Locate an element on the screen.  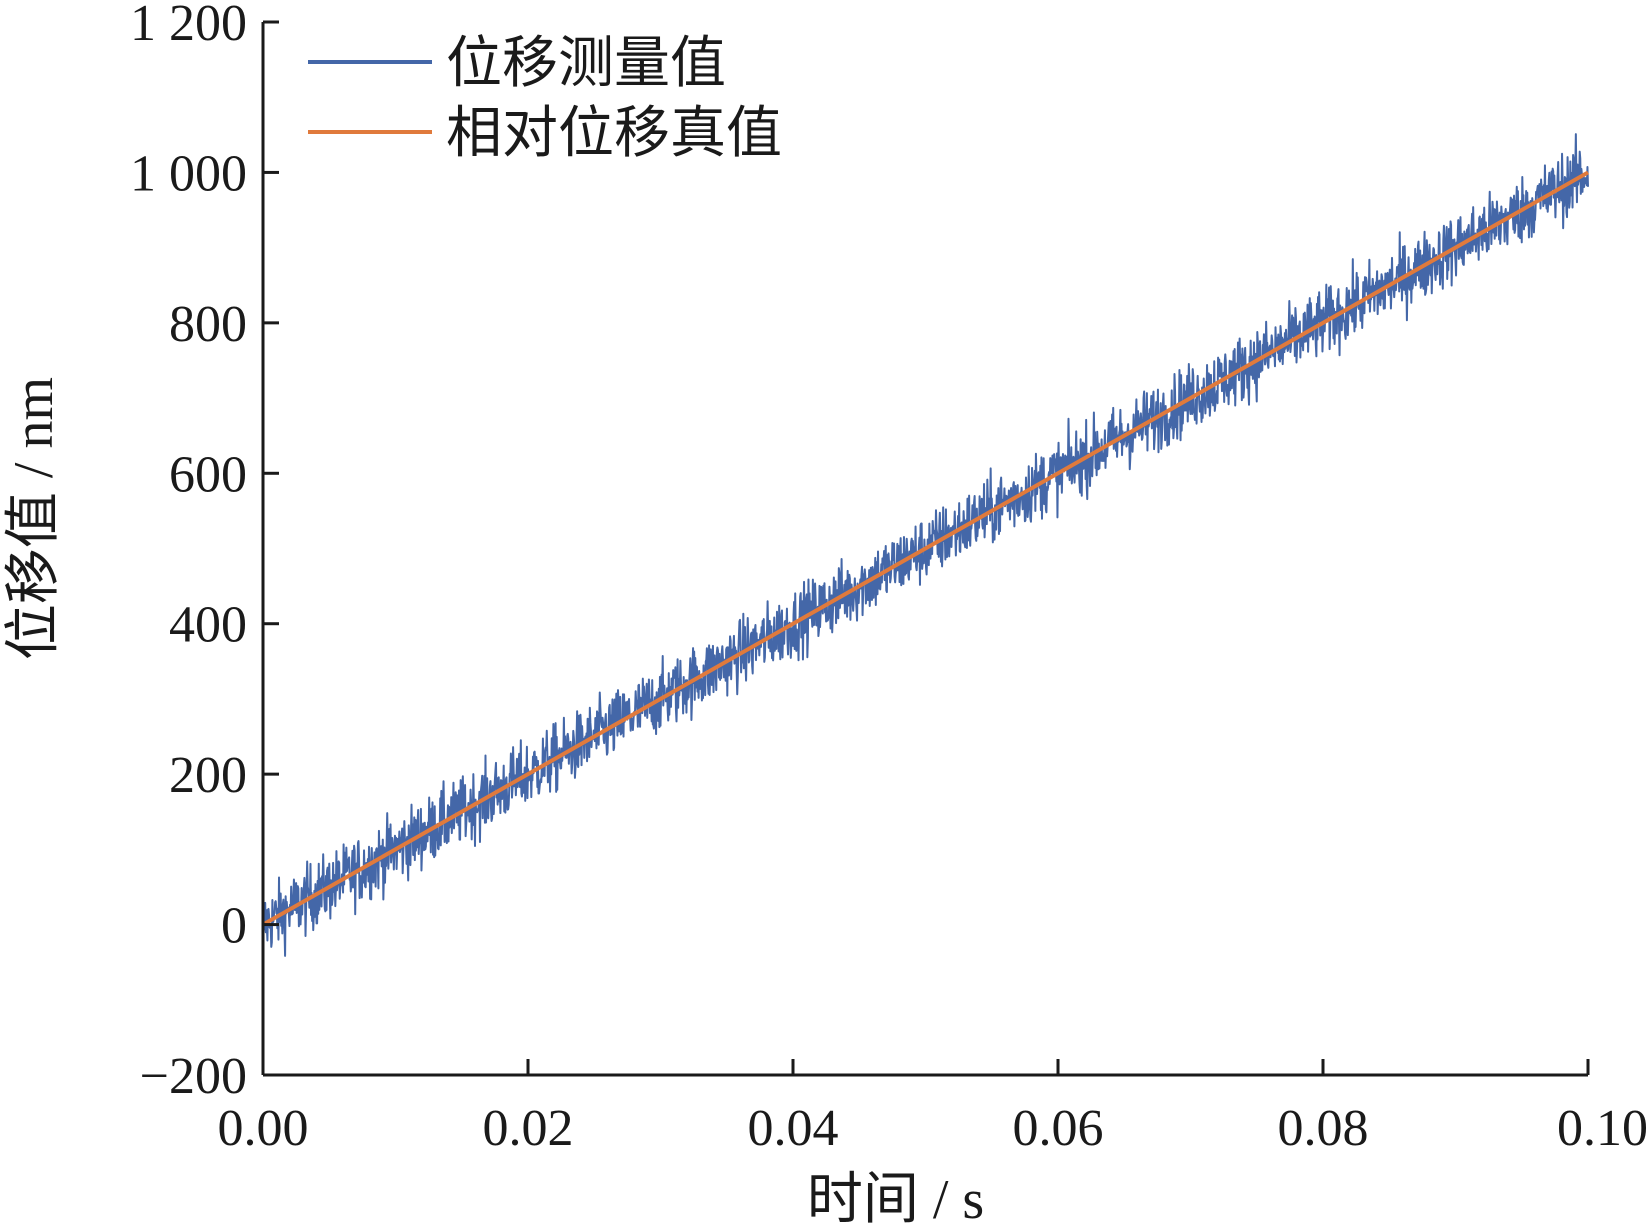
x-tick-label: 0.06 is located at coordinates (1058, 1128).